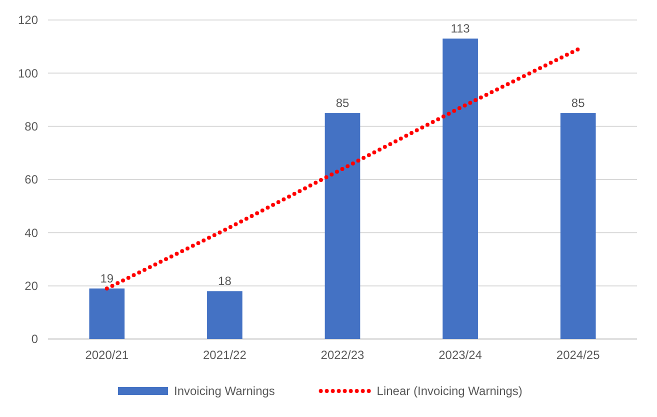 Image resolution: width=657 pixels, height=417 pixels. Describe the element at coordinates (342, 355) in the screenshot. I see `x-tick-label: 2022/23` at that location.